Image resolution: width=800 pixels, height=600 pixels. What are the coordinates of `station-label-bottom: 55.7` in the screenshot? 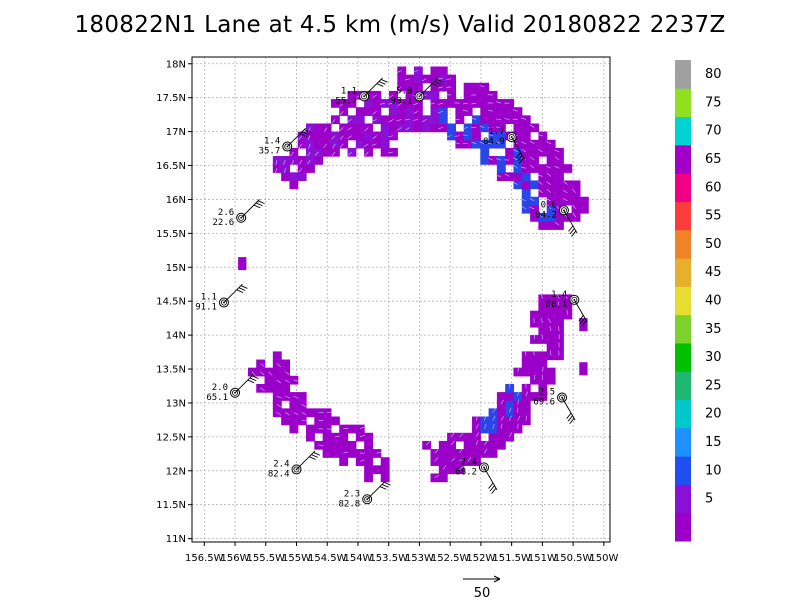 It's located at (346, 101).